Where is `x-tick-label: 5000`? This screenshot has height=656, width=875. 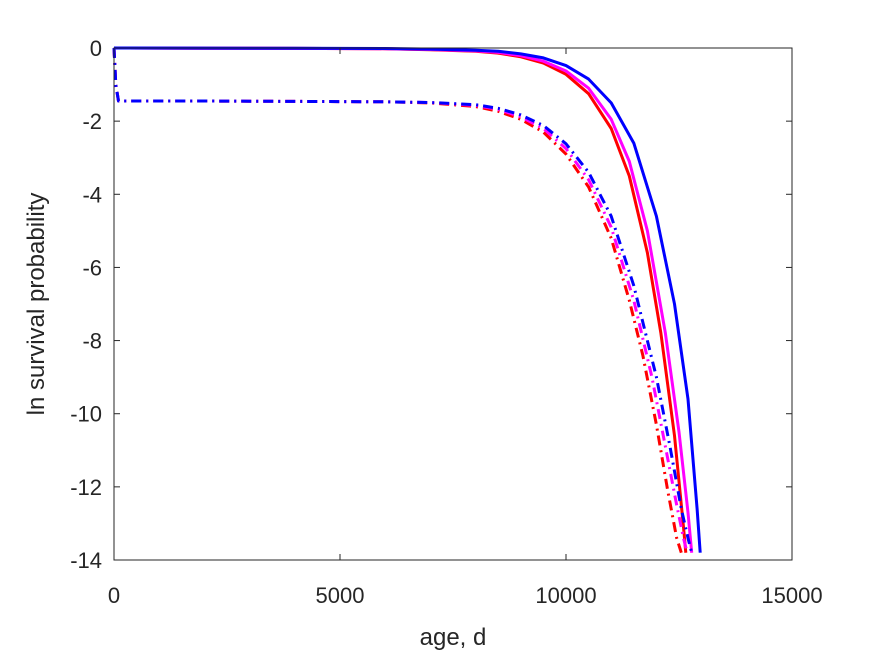 x-tick-label: 5000 is located at coordinates (340, 595).